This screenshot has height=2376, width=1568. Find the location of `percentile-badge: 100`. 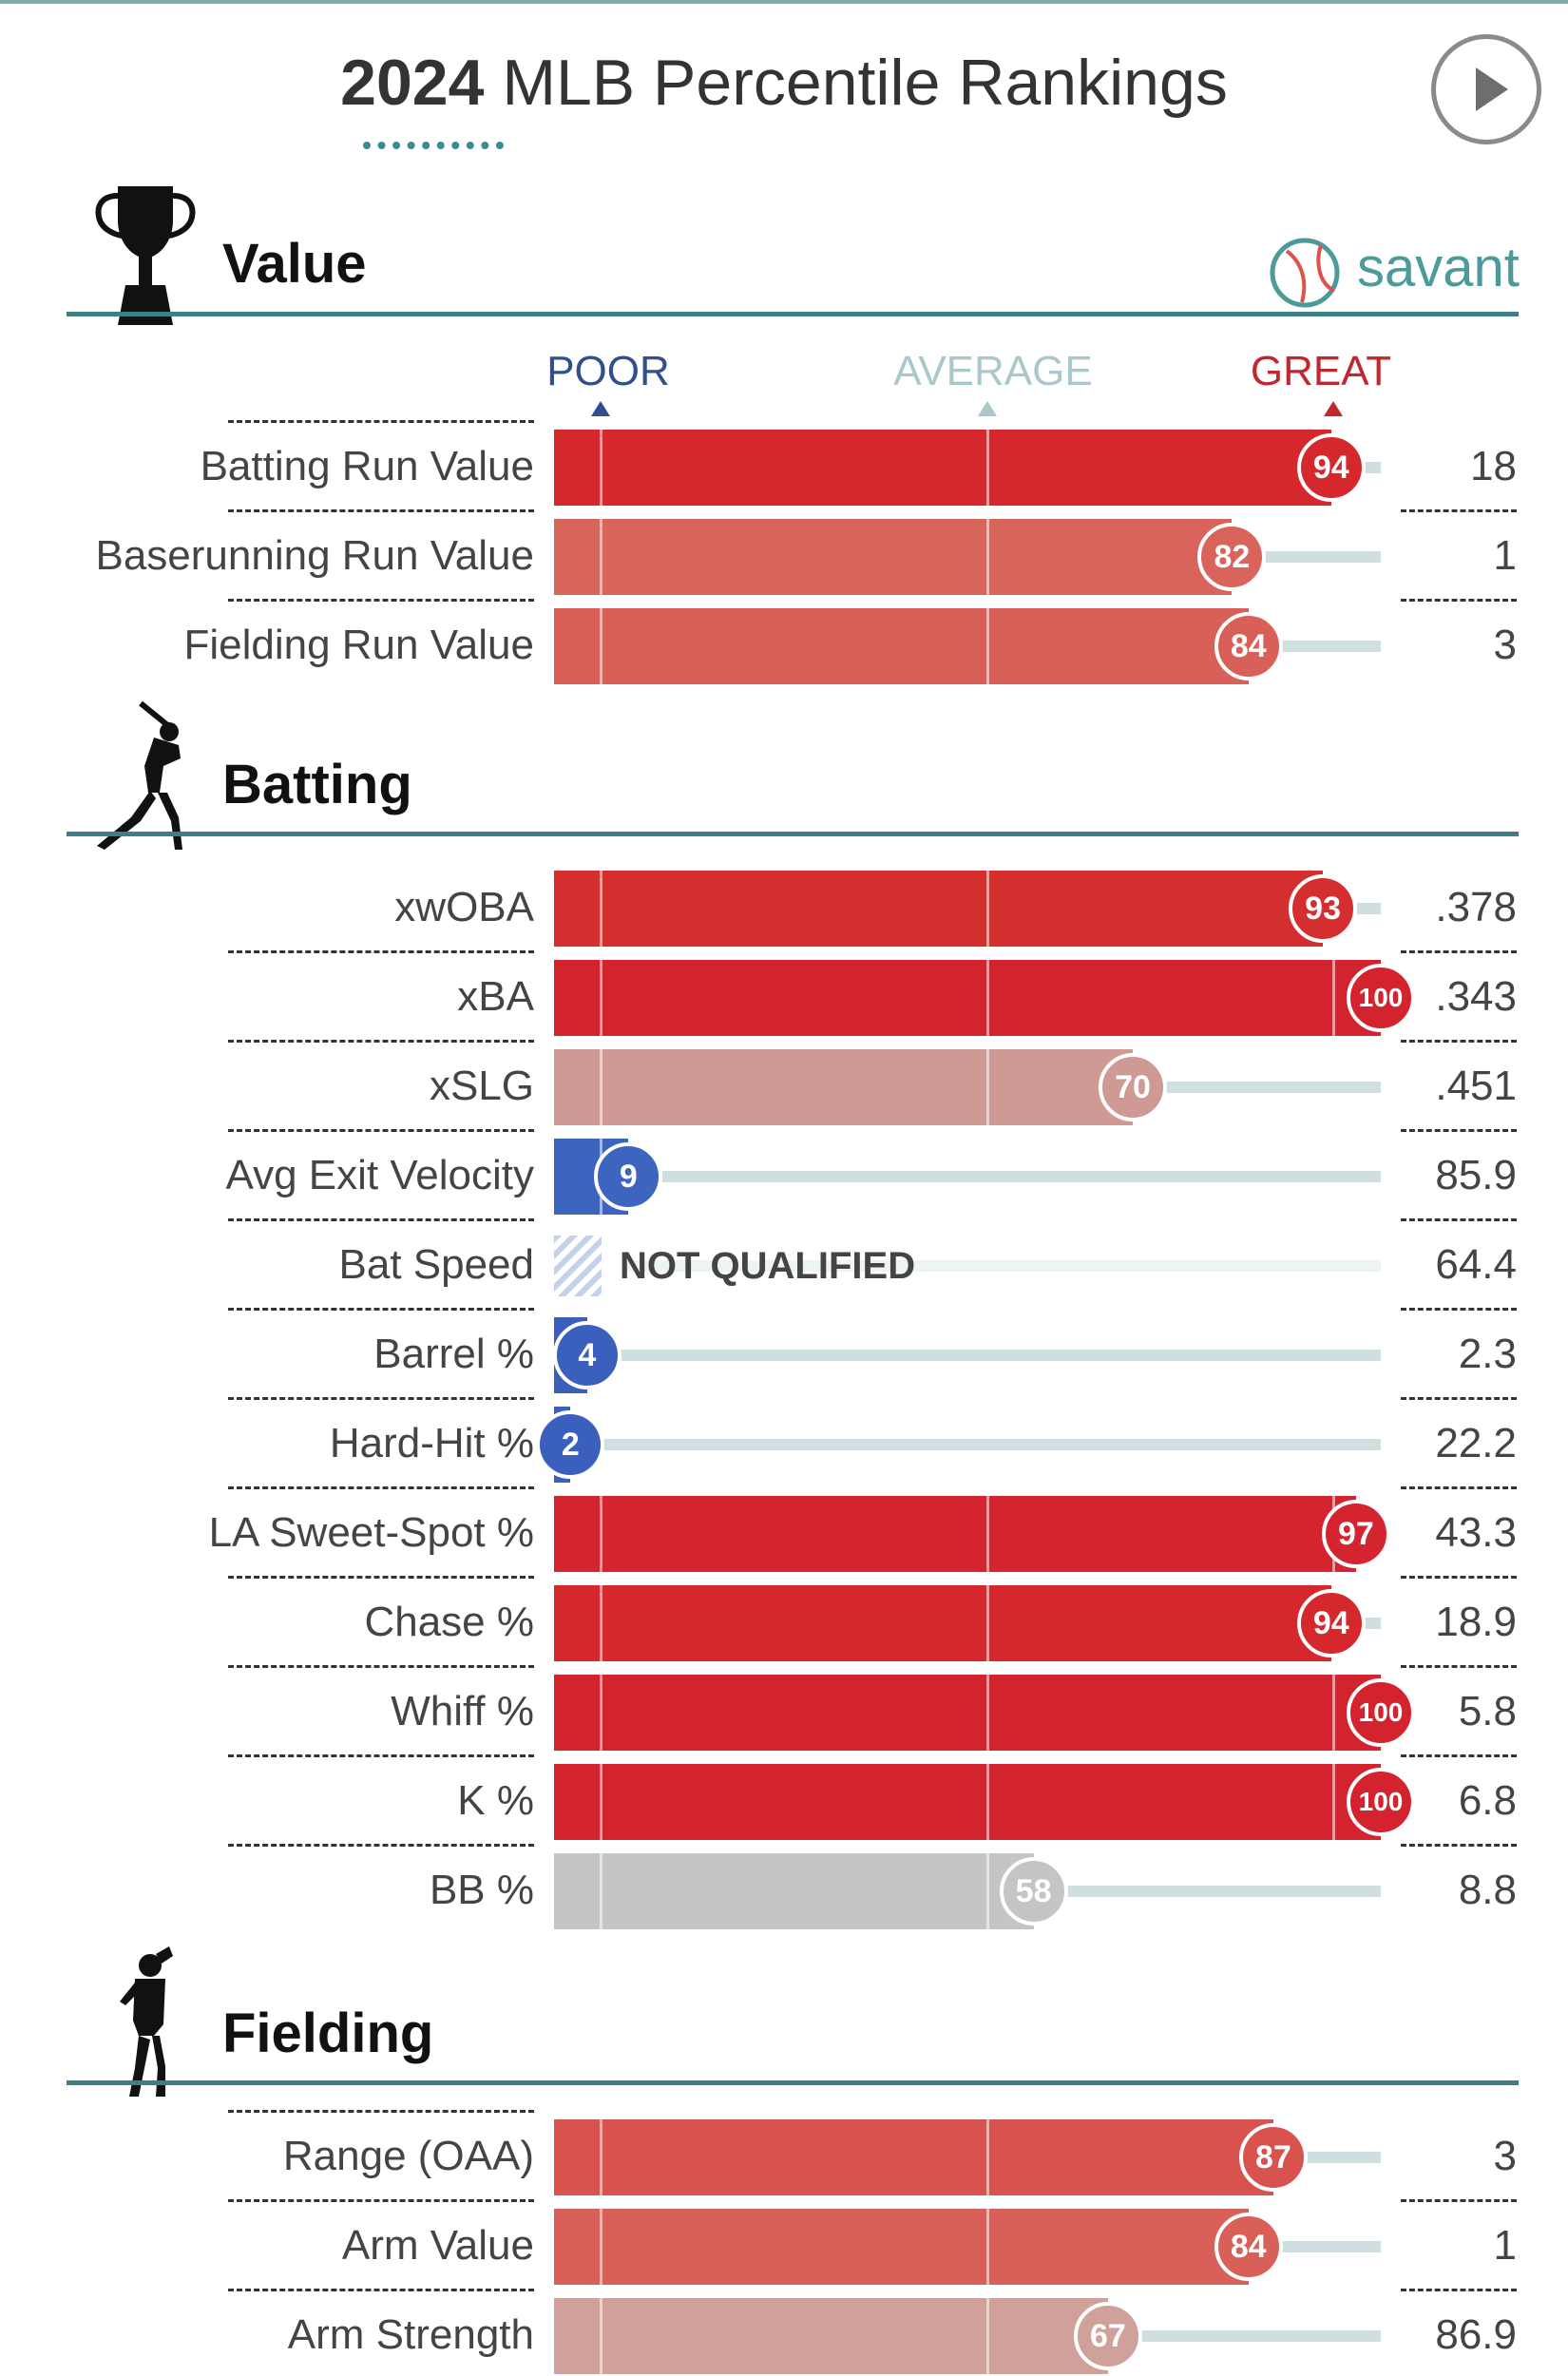

percentile-badge: 100 is located at coordinates (1381, 998).